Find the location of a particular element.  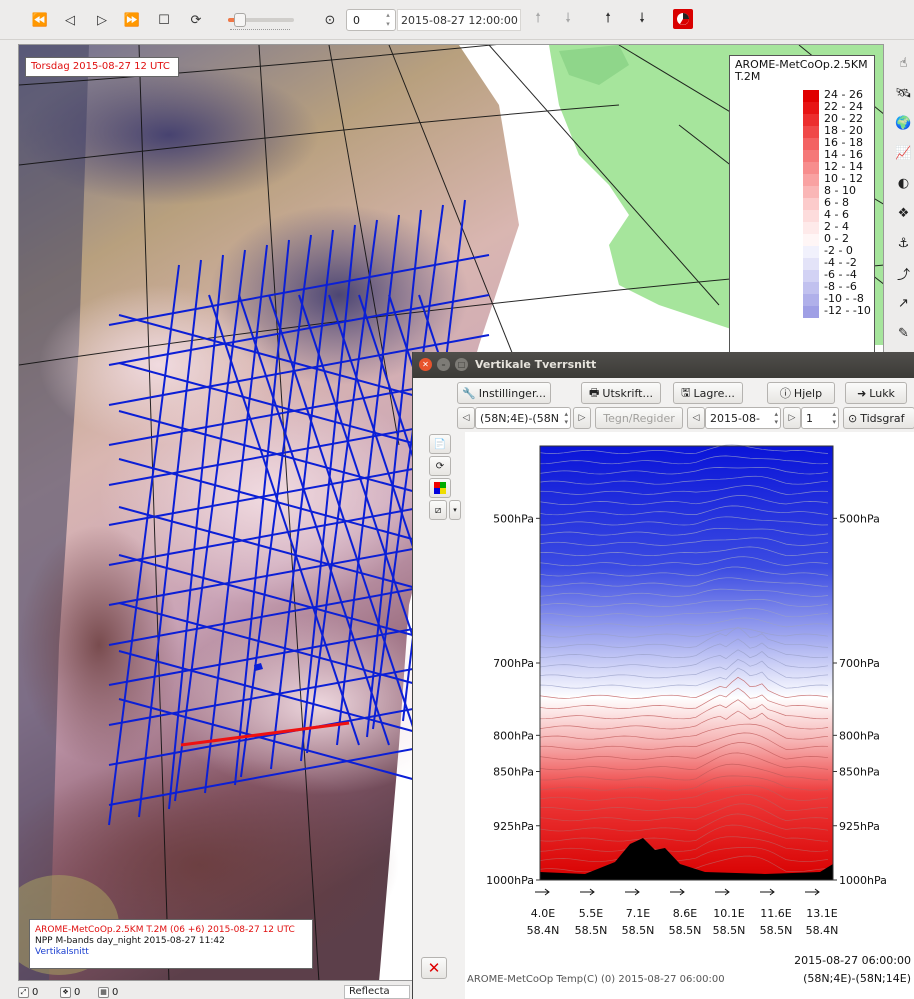

step-back-icon: ◁ is located at coordinates (70, 20).